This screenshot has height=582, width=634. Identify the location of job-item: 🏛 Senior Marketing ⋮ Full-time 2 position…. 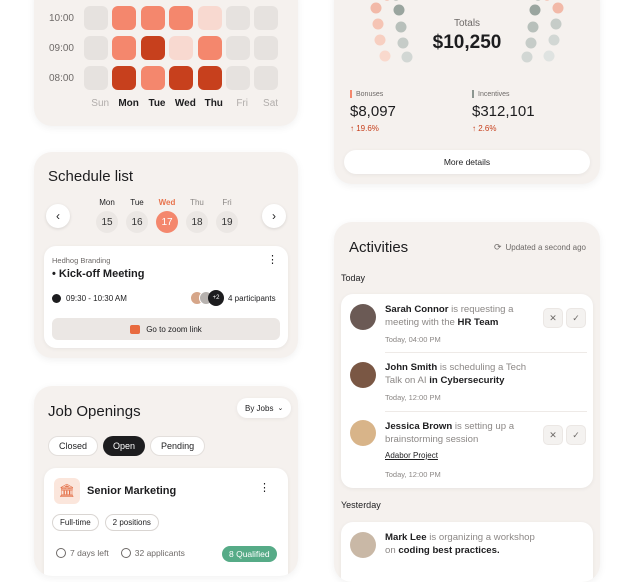
(166, 522).